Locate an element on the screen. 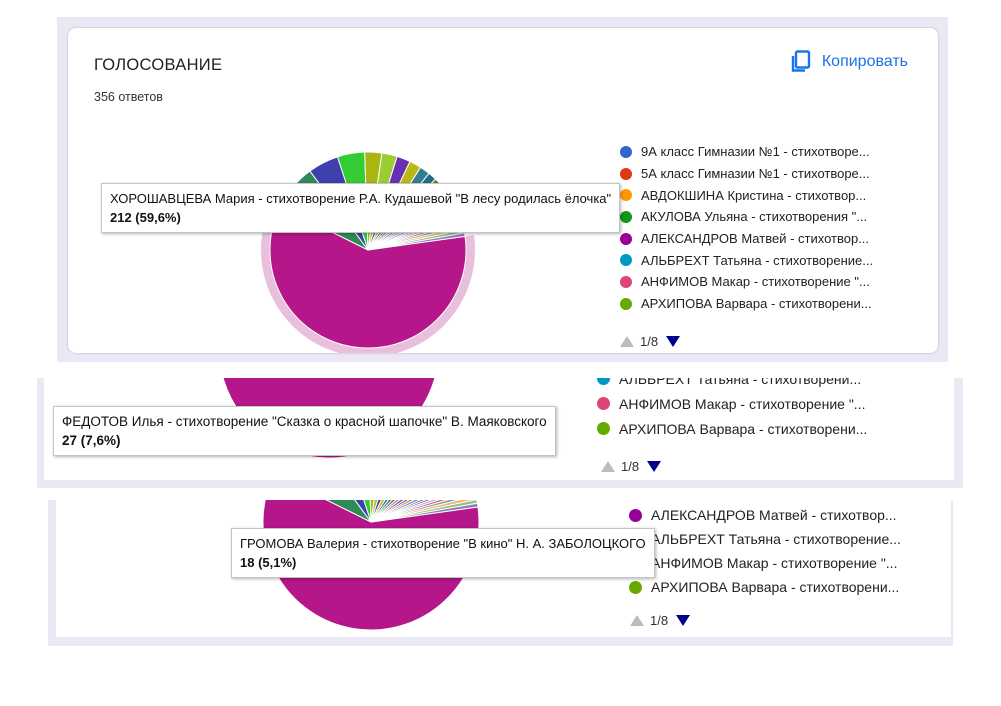 The height and width of the screenshot is (706, 1001). pie-chart-main is located at coordinates (368, 252).